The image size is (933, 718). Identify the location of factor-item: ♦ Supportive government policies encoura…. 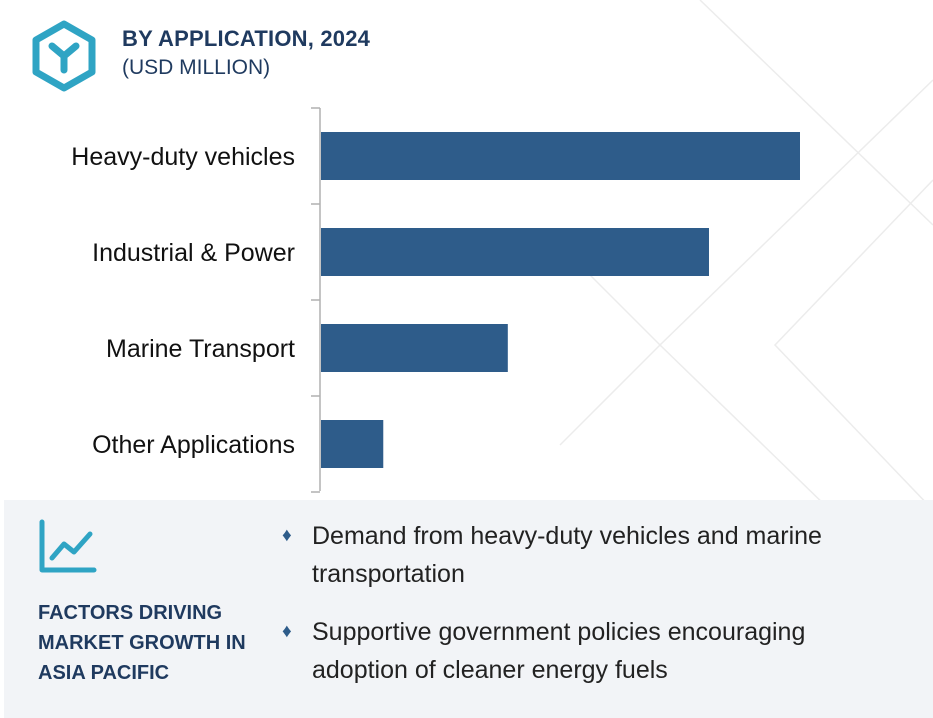
(592, 651).